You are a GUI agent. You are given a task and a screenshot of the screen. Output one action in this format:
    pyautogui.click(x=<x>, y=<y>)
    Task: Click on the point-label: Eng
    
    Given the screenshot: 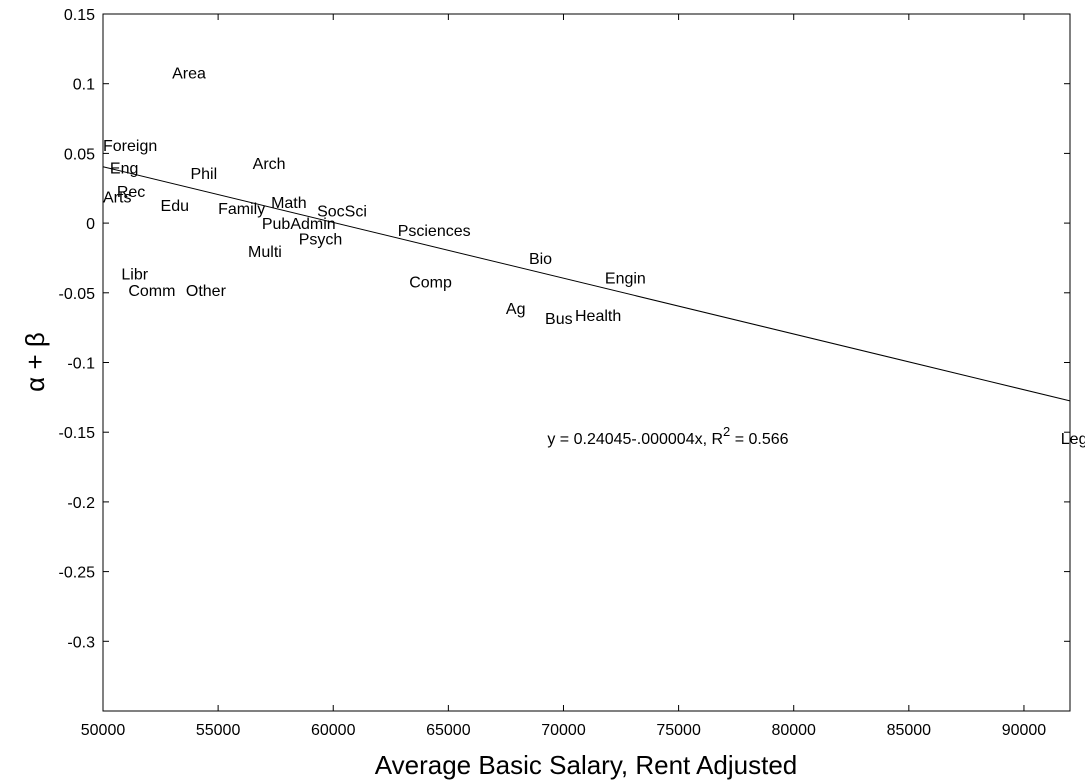 What is the action you would take?
    pyautogui.click(x=124, y=168)
    